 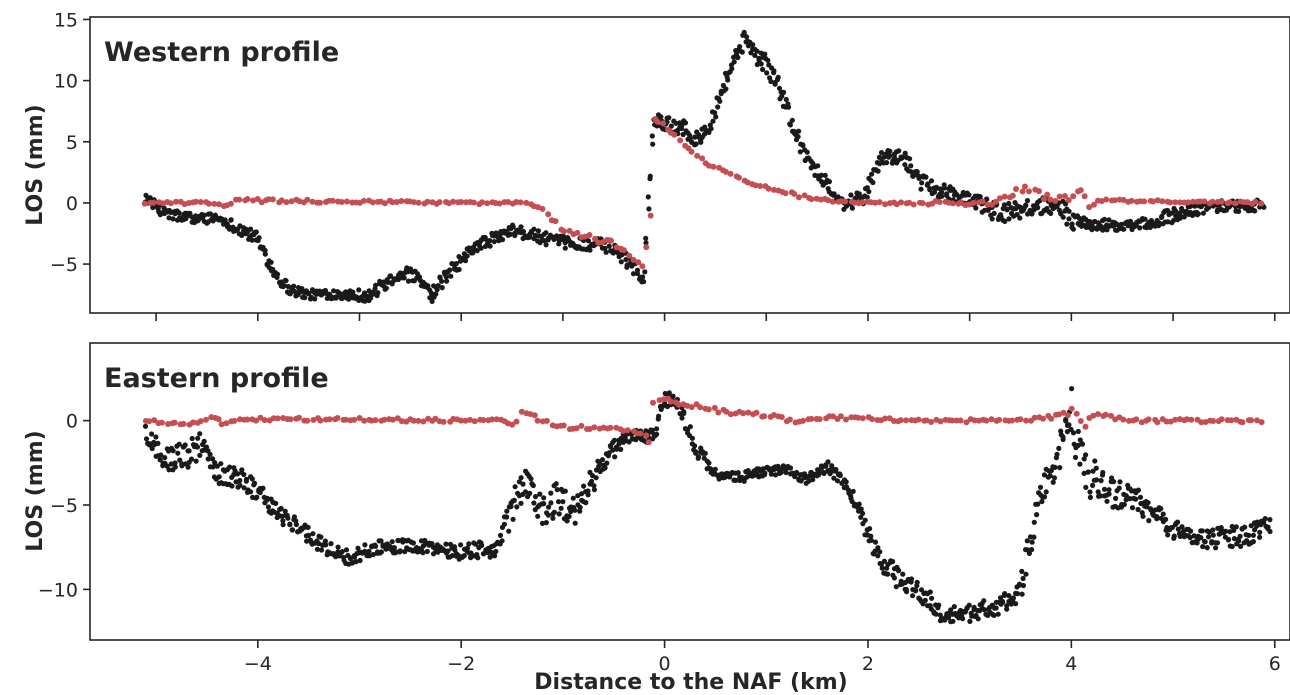 I want to click on panel-title-eastern: Eastern profile, so click(x=216, y=378).